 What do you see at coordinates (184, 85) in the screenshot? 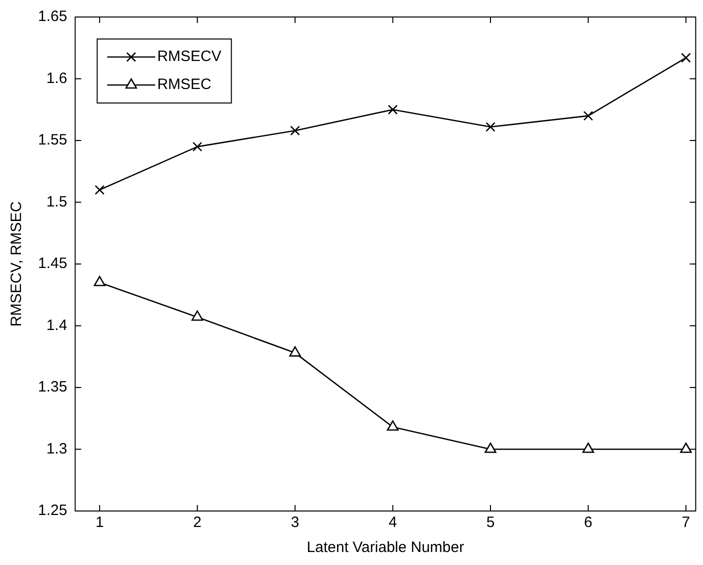
I see `legend-label: RMSEC` at bounding box center [184, 85].